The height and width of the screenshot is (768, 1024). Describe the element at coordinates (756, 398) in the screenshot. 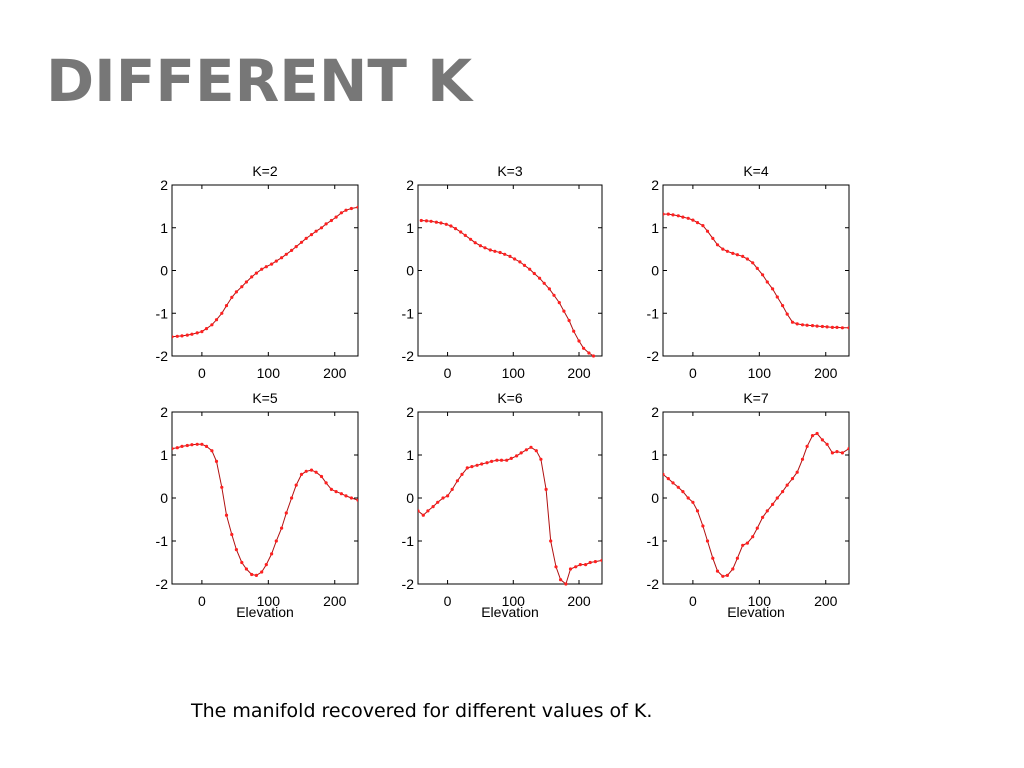

I see `subplot-title: K=7` at that location.